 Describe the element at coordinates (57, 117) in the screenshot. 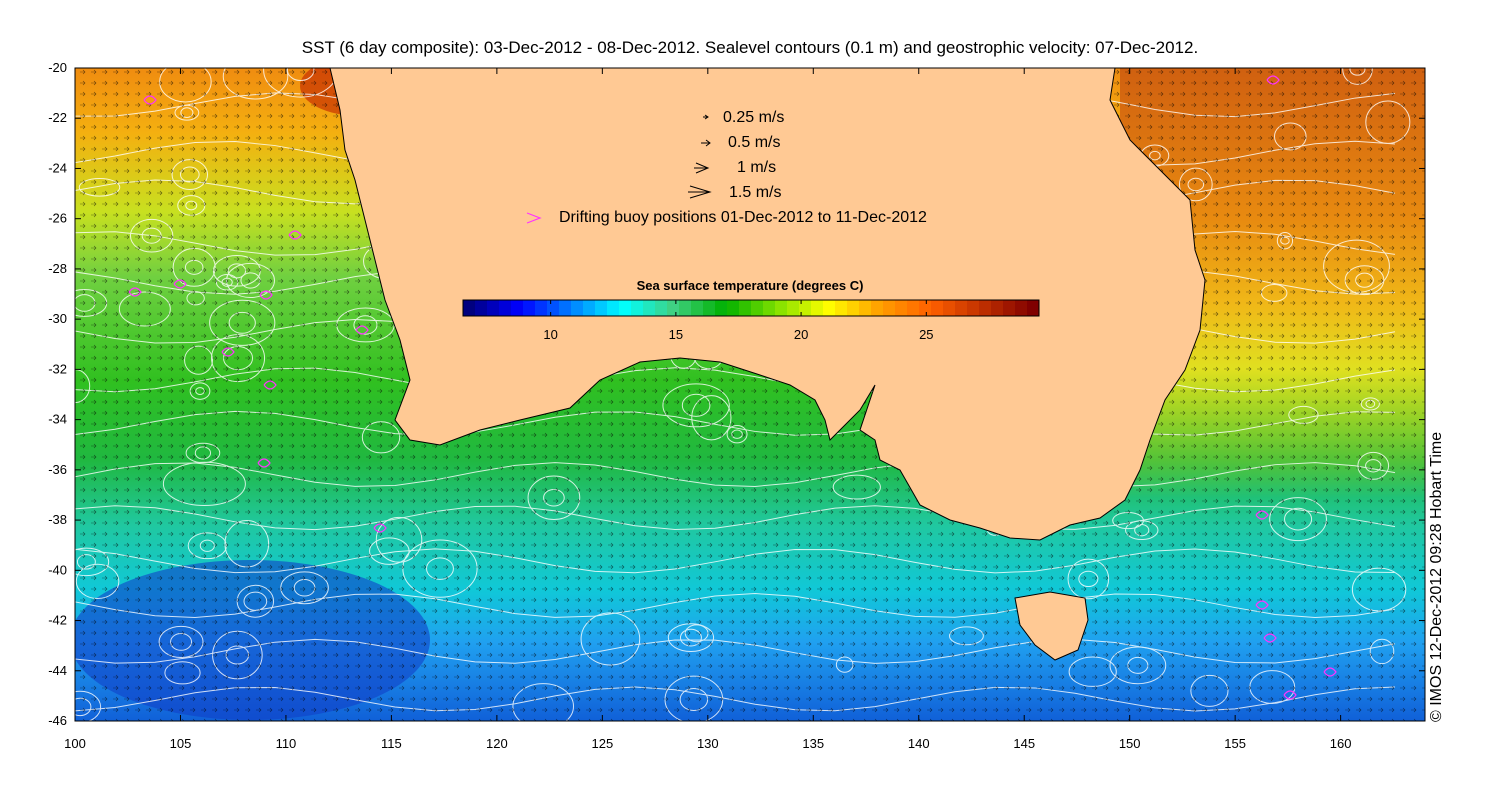

I see `y-tick-label: -22` at that location.